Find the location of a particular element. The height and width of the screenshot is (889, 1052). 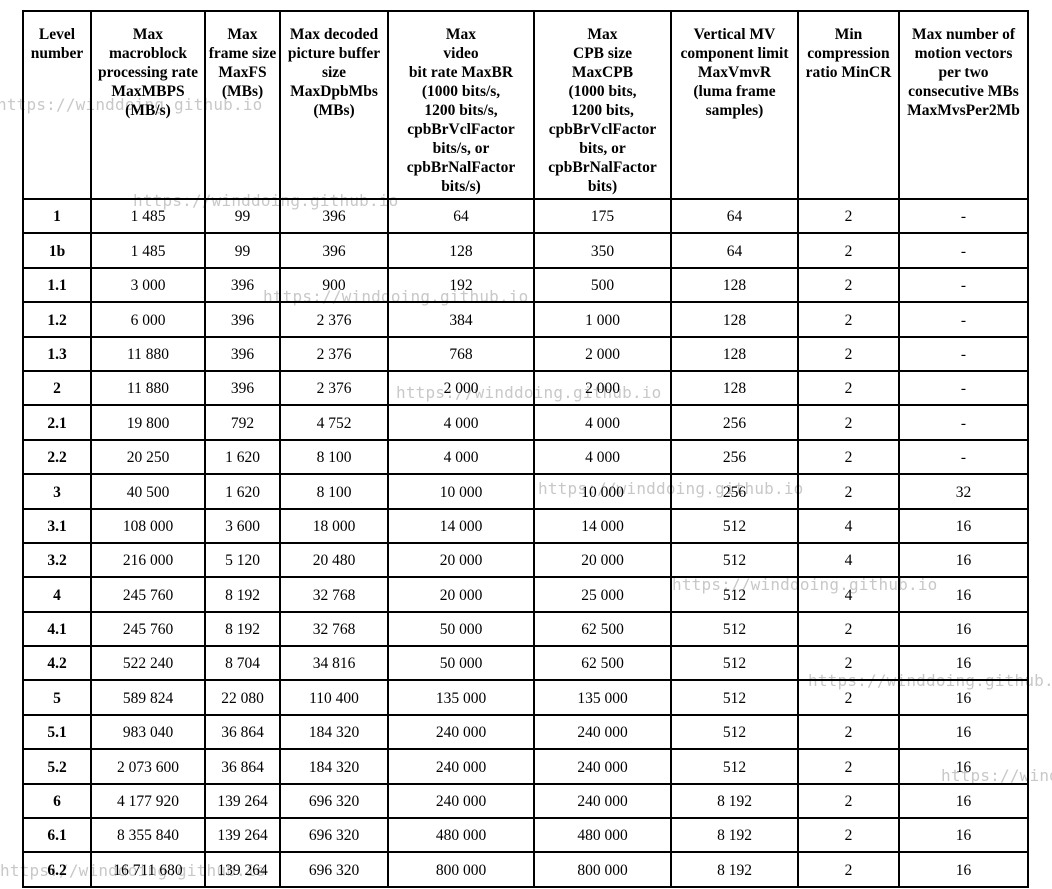

column-header-min-cr: Min compression ratio MinCR is located at coordinates (848, 105).